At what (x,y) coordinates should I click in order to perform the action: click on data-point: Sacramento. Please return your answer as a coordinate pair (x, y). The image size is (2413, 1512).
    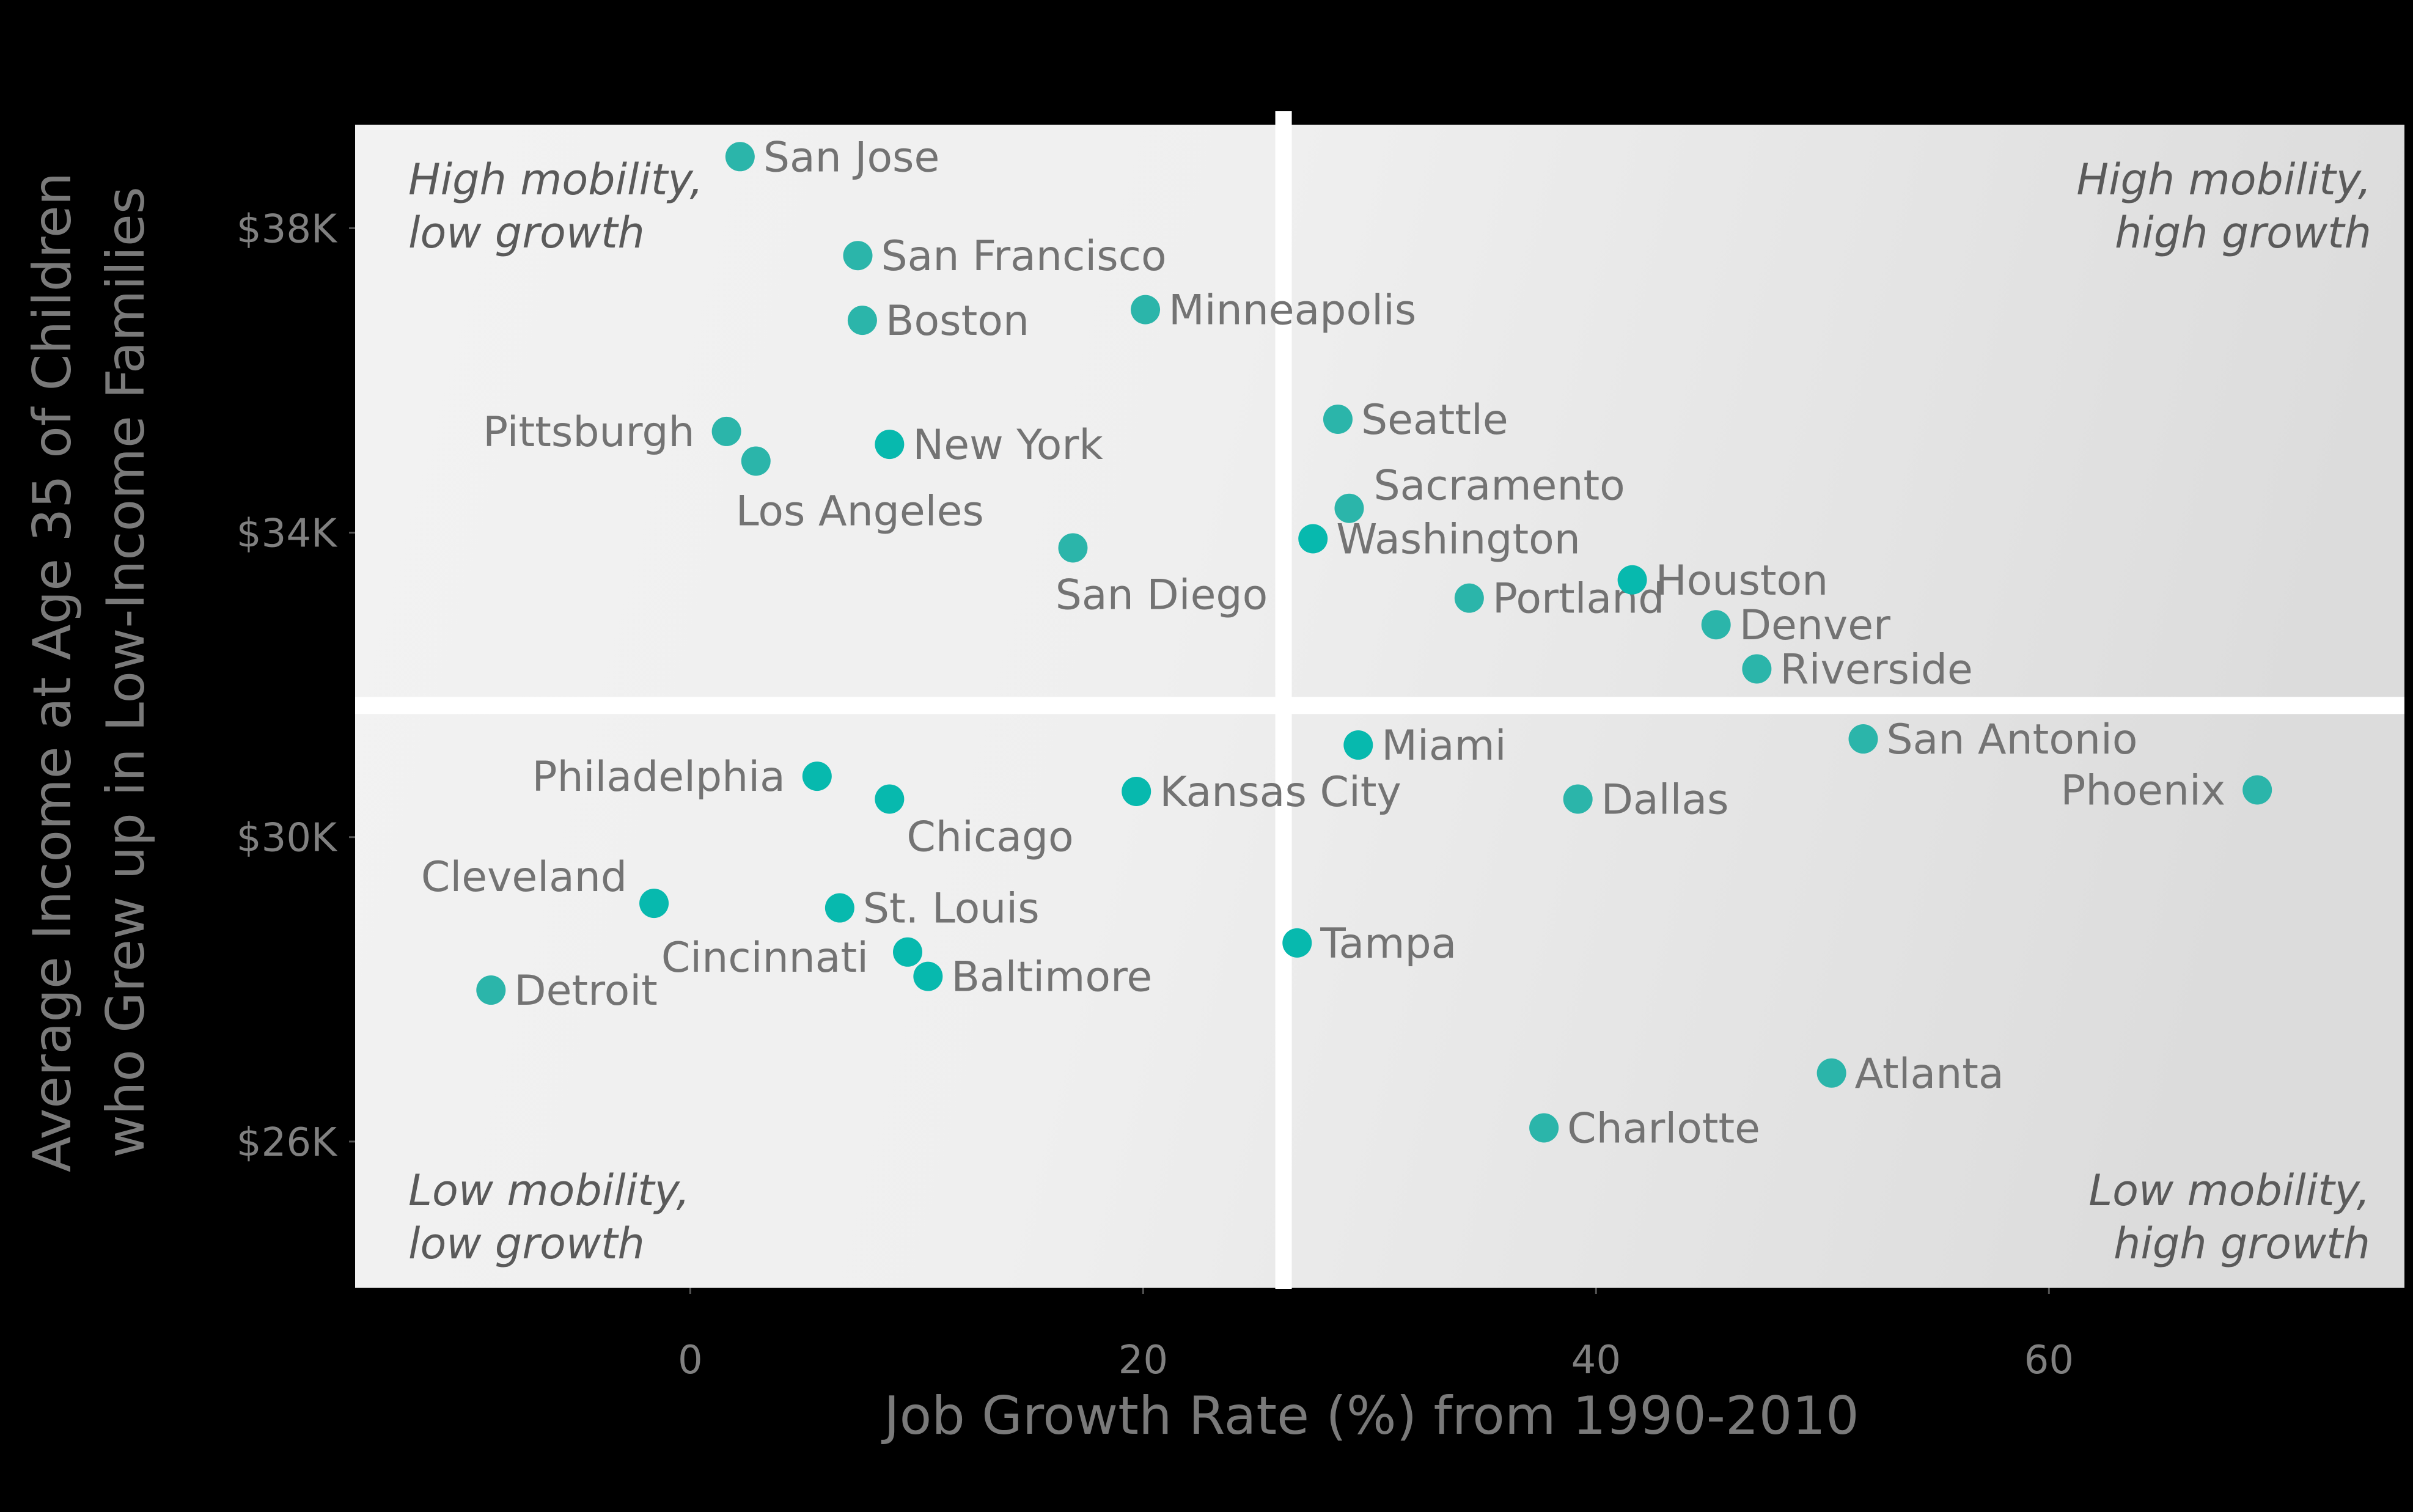
    Looking at the image, I should click on (1479, 492).